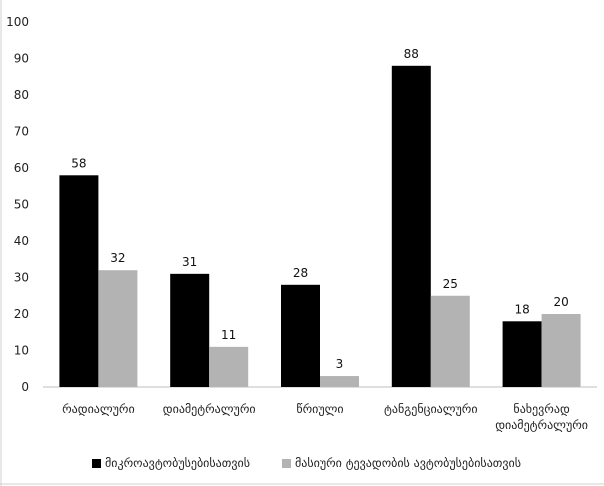 Image resolution: width=604 pixels, height=486 pixels. Describe the element at coordinates (228, 335) in the screenshot. I see `data-label: 11` at that location.